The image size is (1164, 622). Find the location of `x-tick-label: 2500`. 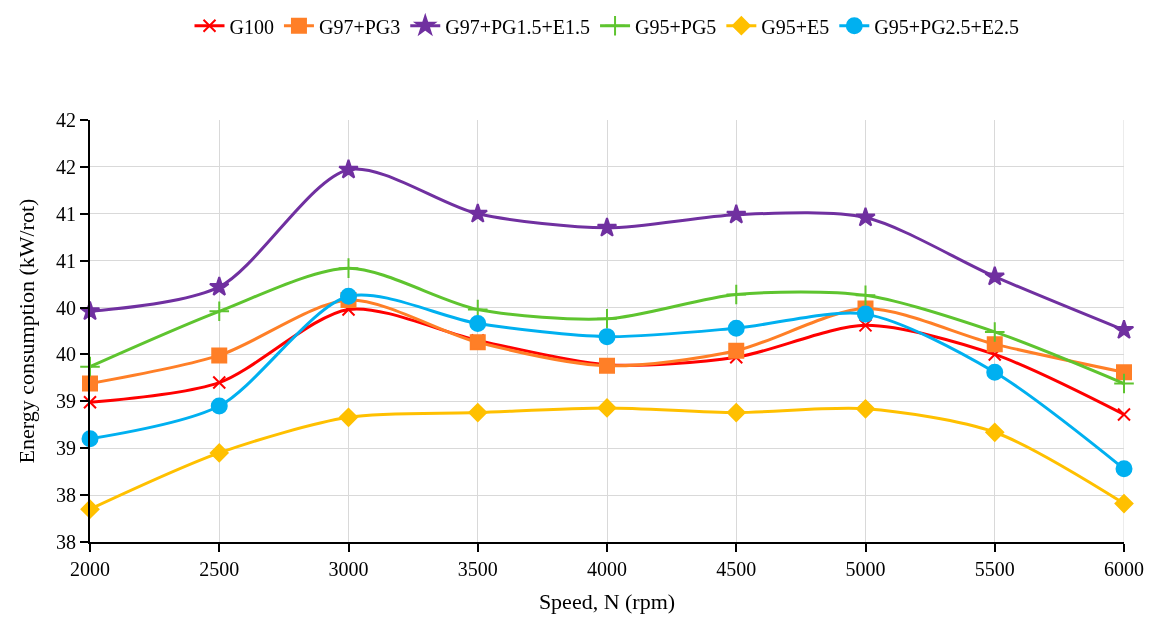

x-tick-label: 2500 is located at coordinates (219, 569).